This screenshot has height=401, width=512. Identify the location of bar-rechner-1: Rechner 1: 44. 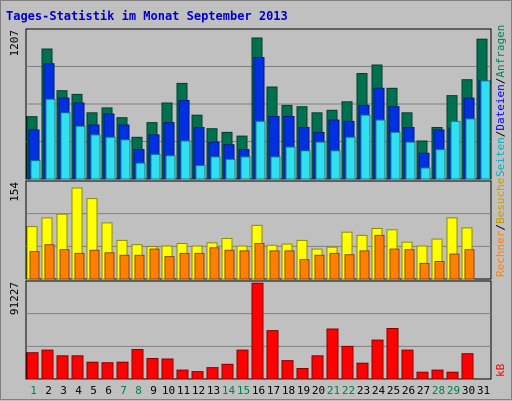
(34, 265).